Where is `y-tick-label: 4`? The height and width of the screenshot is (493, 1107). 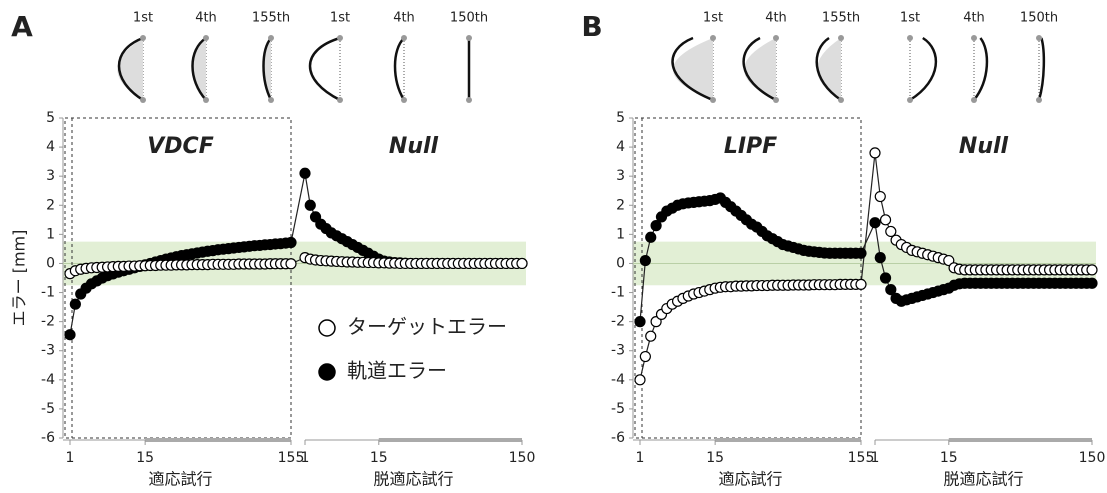 y-tick-label: 4 is located at coordinates (50, 147).